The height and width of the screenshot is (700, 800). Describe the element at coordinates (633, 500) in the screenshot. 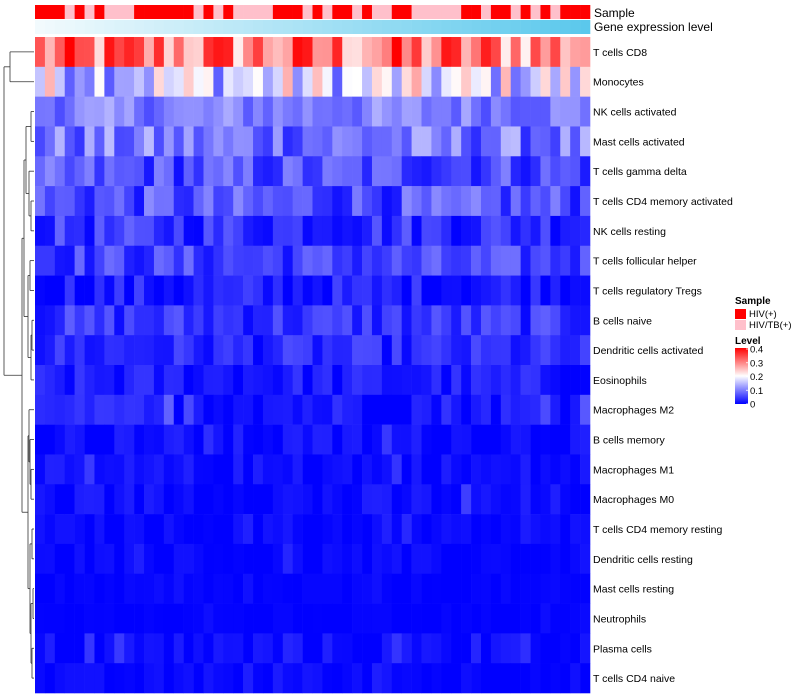

I see `row-label: Macrophages M0` at that location.